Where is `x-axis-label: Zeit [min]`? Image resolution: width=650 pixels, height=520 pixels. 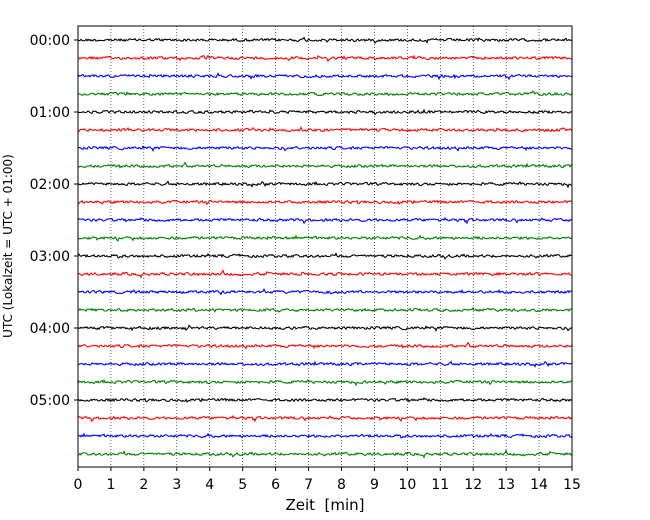
x-axis-label: Zeit [min] is located at coordinates (324, 505).